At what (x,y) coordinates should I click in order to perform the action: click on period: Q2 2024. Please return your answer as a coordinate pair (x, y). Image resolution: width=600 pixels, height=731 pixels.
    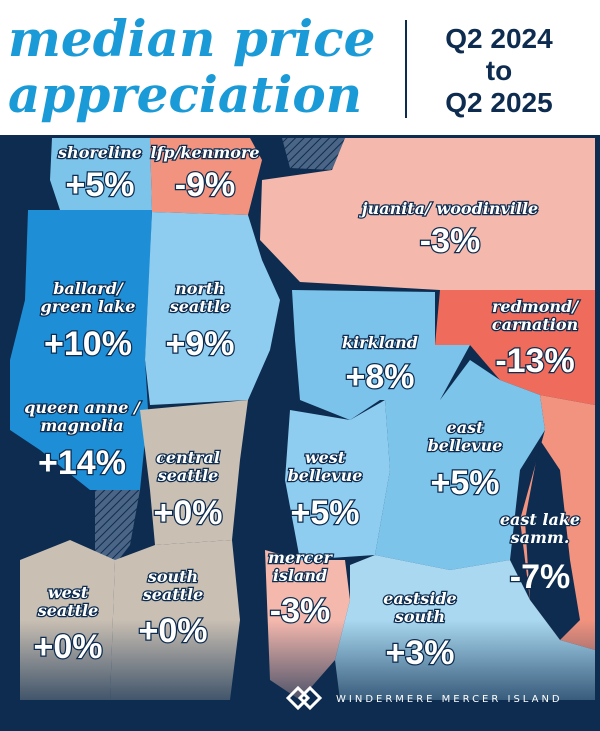
    Looking at the image, I should click on (499, 38).